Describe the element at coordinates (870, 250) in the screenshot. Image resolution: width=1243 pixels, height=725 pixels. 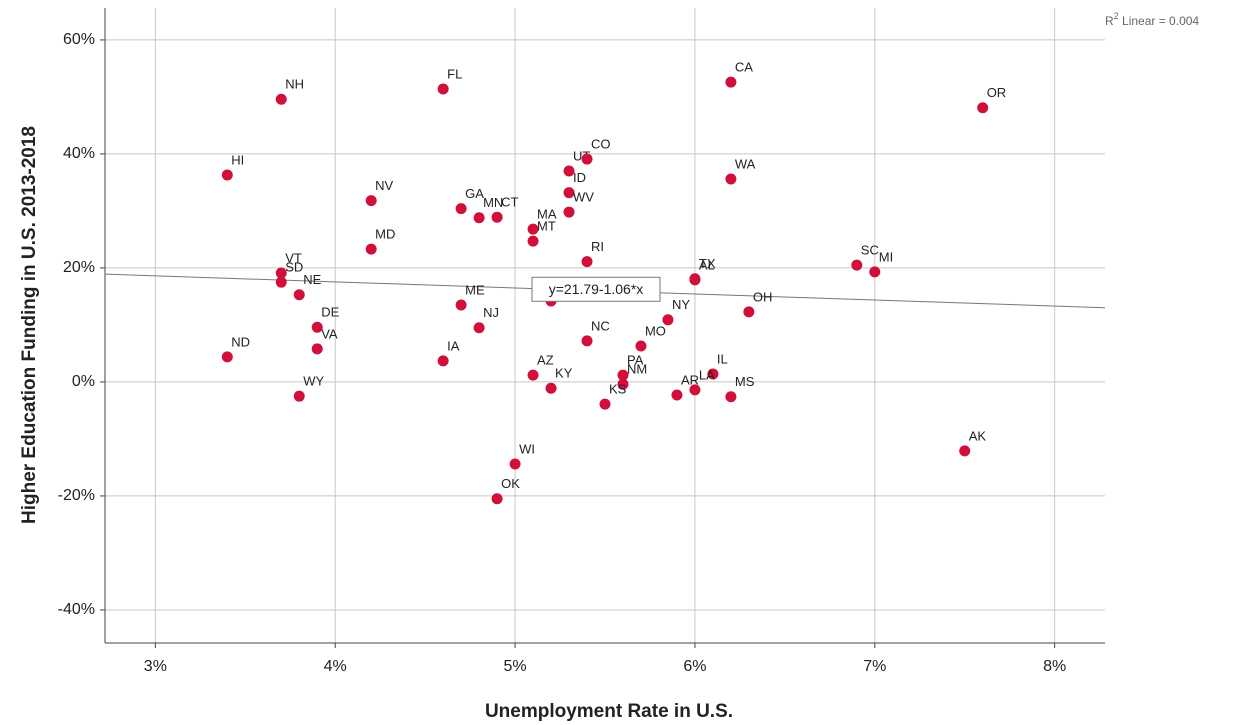
I see `point-label: SC` at that location.